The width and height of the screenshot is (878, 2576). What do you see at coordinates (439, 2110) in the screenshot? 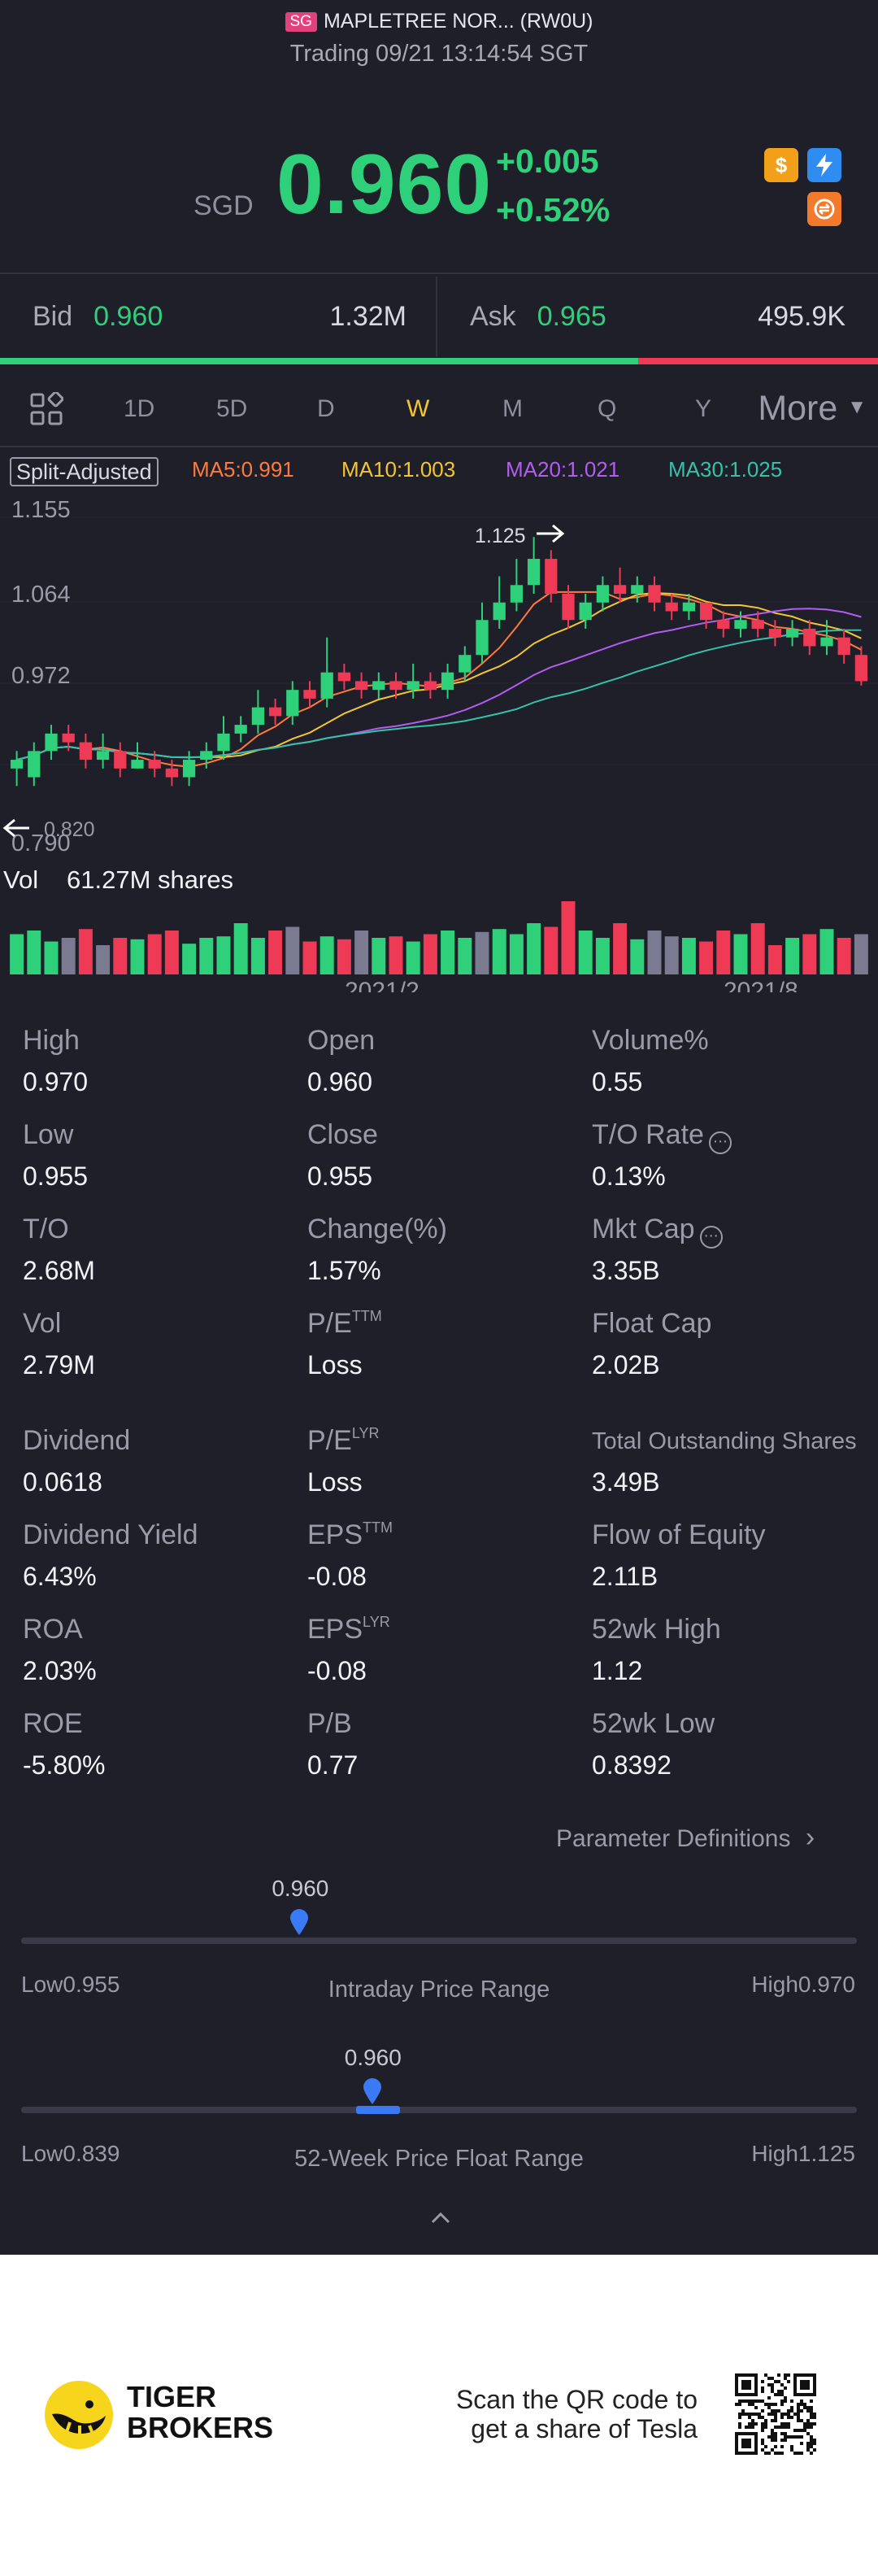
I see `week52-range-track` at bounding box center [439, 2110].